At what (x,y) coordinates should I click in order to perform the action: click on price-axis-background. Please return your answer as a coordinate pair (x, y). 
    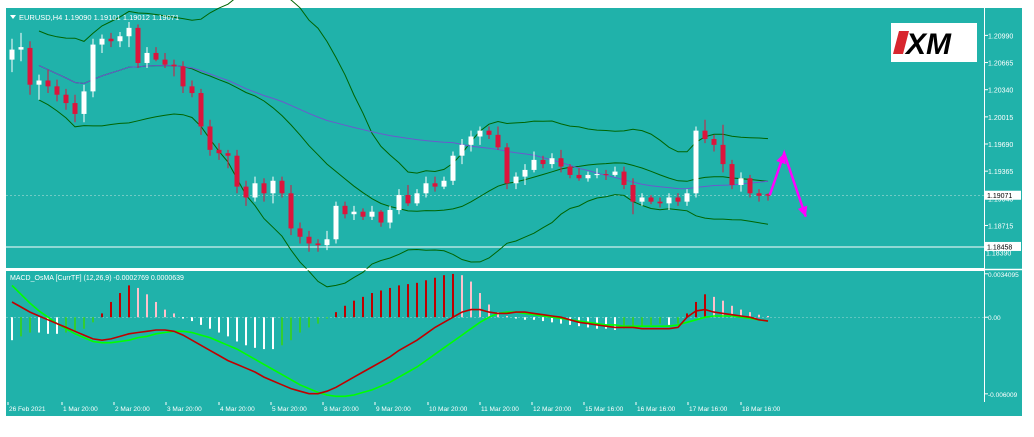
    Looking at the image, I should click on (1003, 205).